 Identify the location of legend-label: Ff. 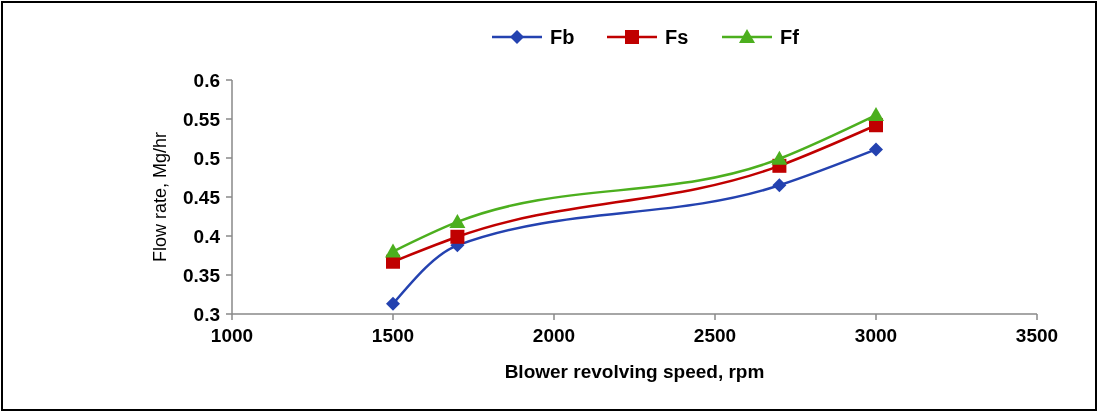
(790, 37).